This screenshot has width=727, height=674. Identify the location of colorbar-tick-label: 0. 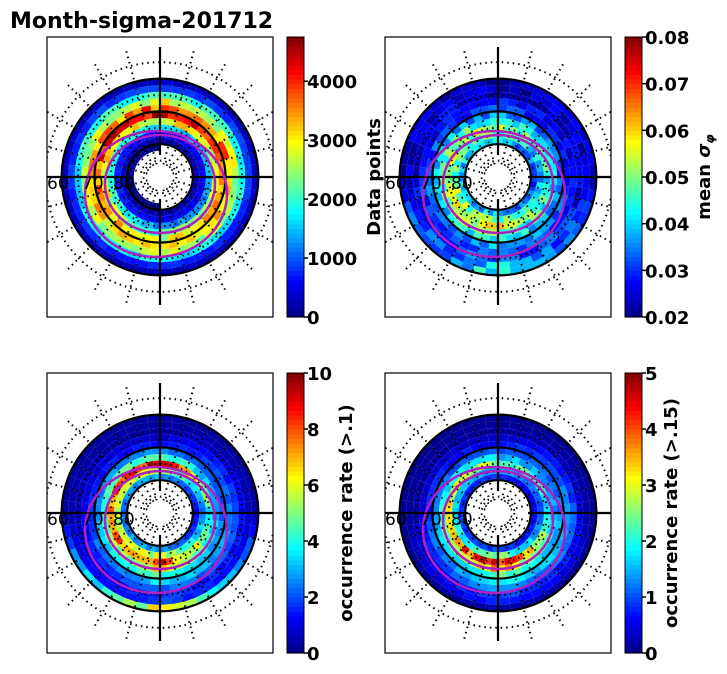
(651, 654).